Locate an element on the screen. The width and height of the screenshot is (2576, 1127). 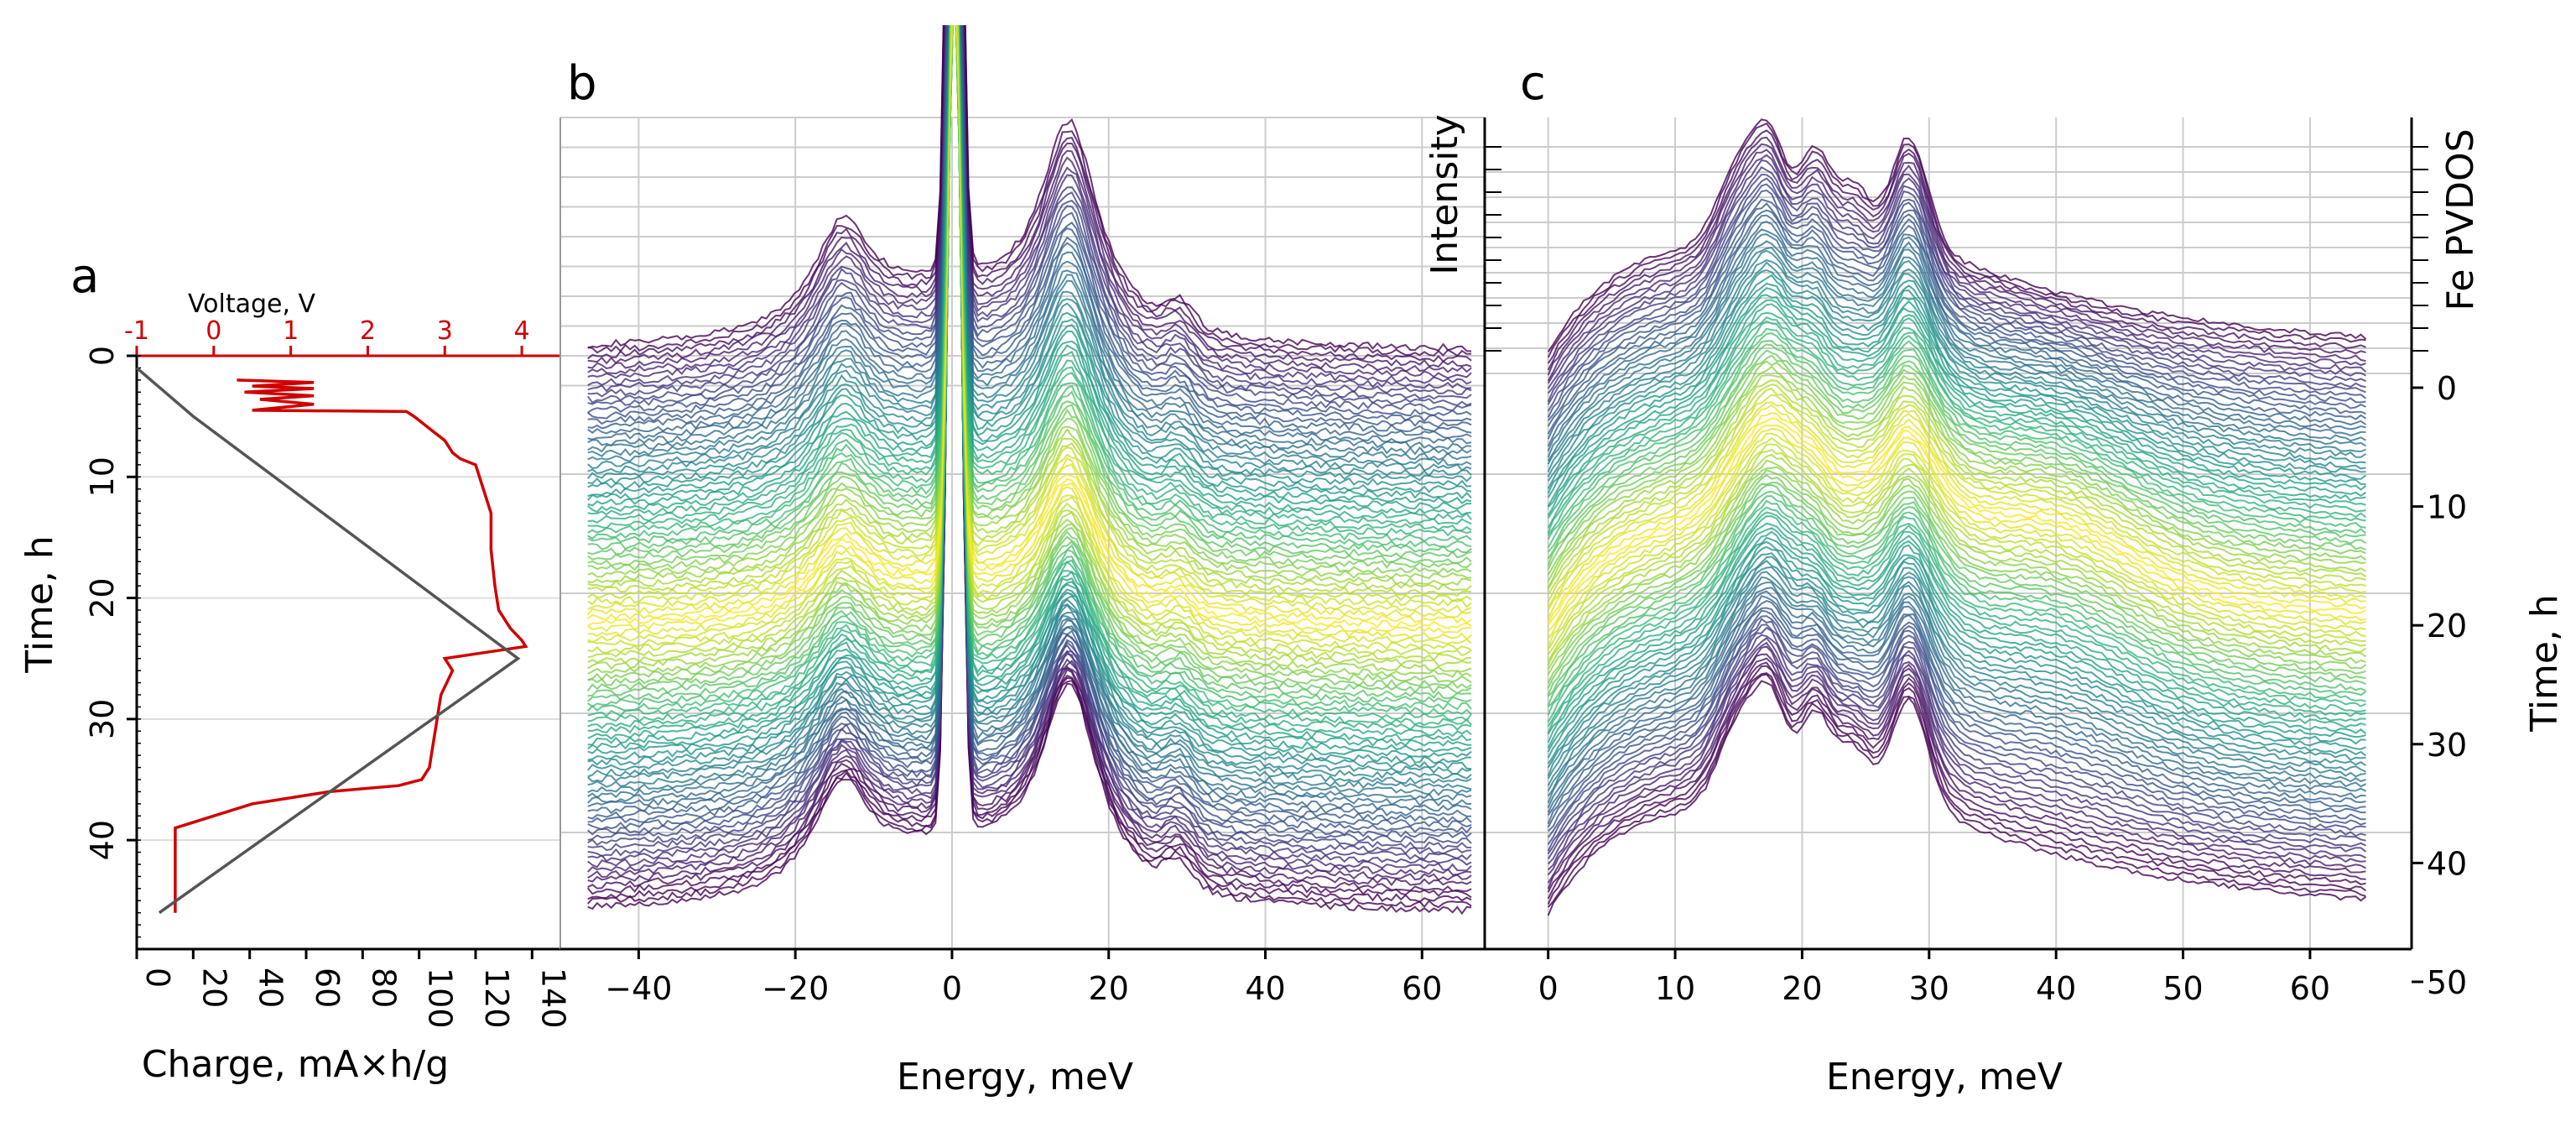
panel-a-series is located at coordinates (331, 641).